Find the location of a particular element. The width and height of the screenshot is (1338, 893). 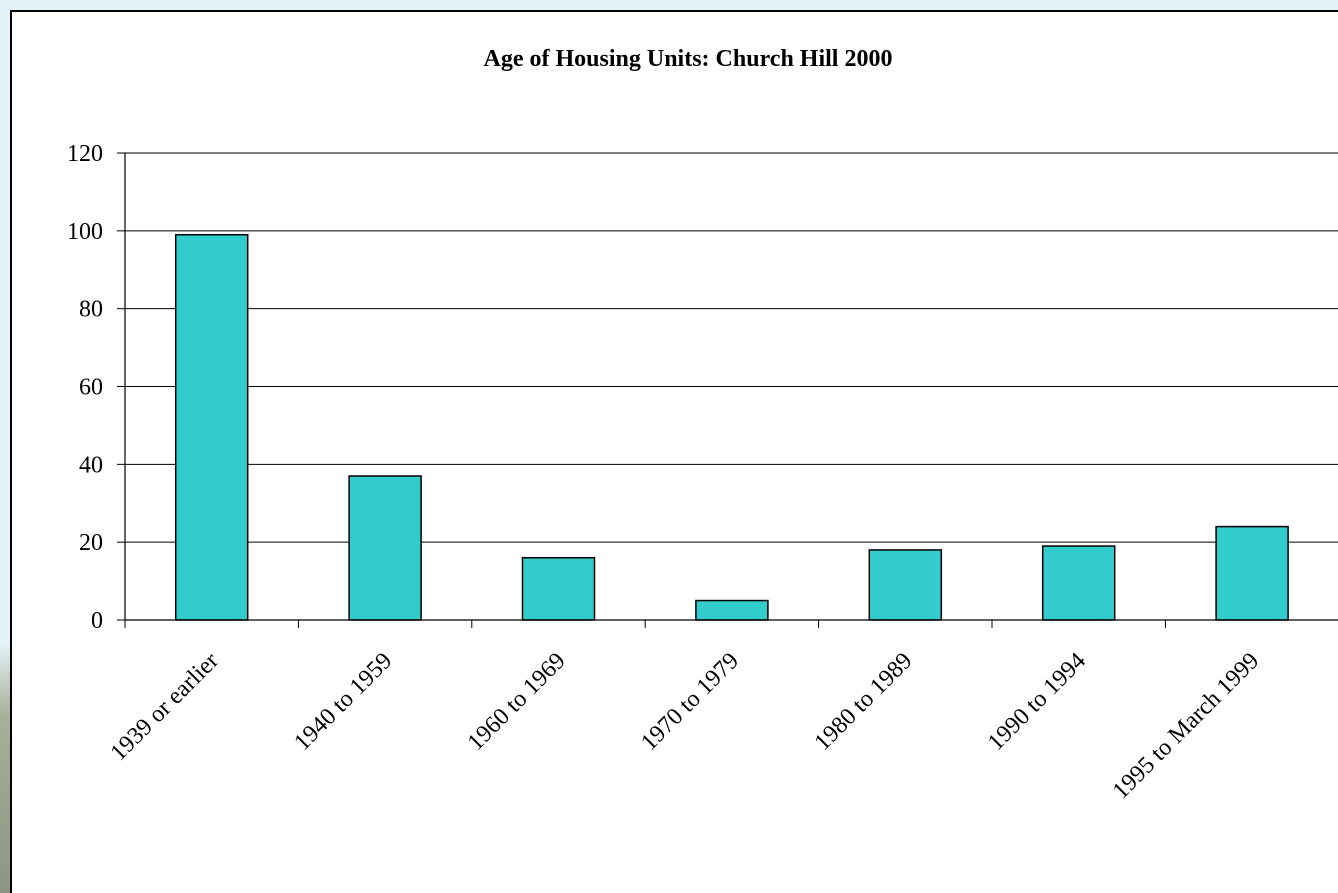

x-tick-label: 1970 to 1979 is located at coordinates (690, 702).